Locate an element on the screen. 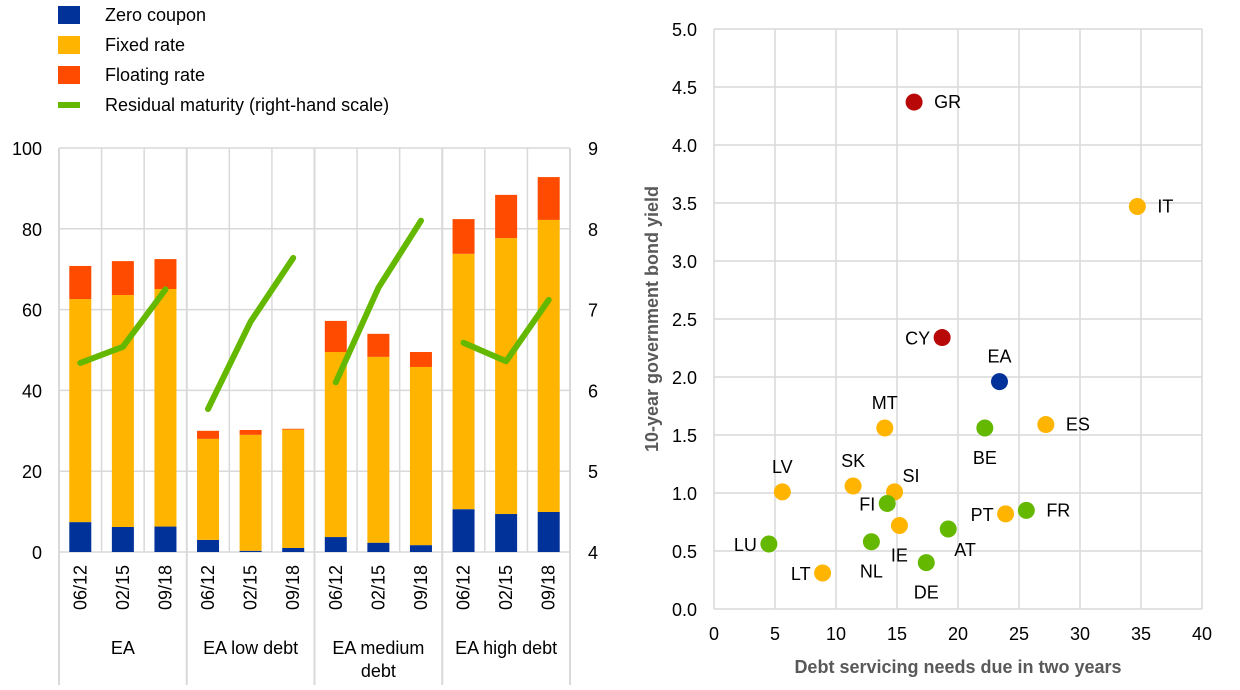 Image resolution: width=1240 pixels, height=690 pixels. legend-swatch-zero-coupon is located at coordinates (69, 15).